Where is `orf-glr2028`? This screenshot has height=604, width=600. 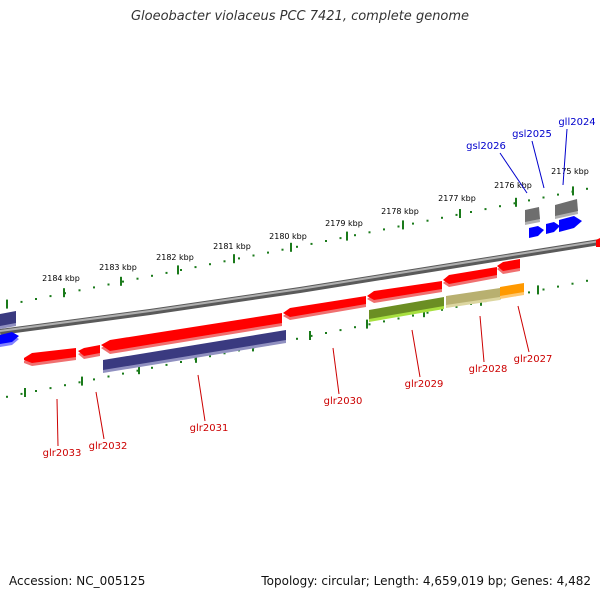 orf-glr2028 is located at coordinates (473, 296).